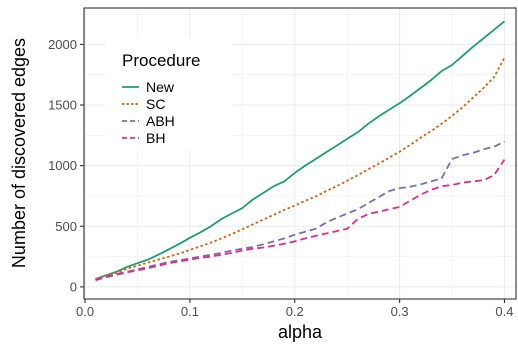  I want to click on y-tick-label: 1000, so click(62, 165).